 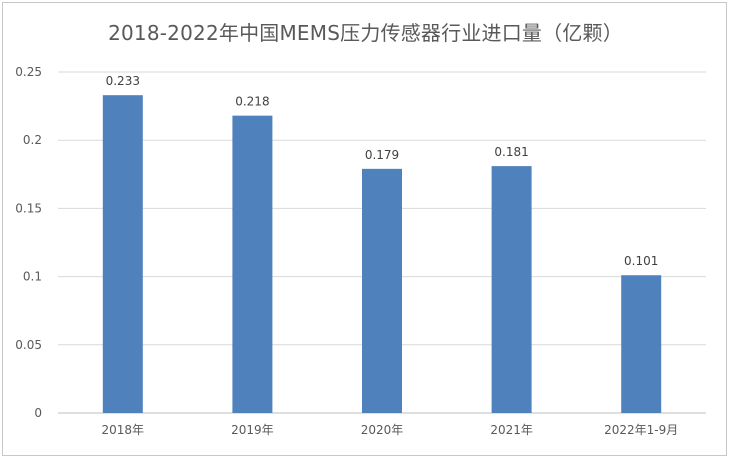 What do you see at coordinates (28, 242) in the screenshot?
I see `y-axis-ticks: 0 0.05 0.1 0.15 0.2 0.25` at bounding box center [28, 242].